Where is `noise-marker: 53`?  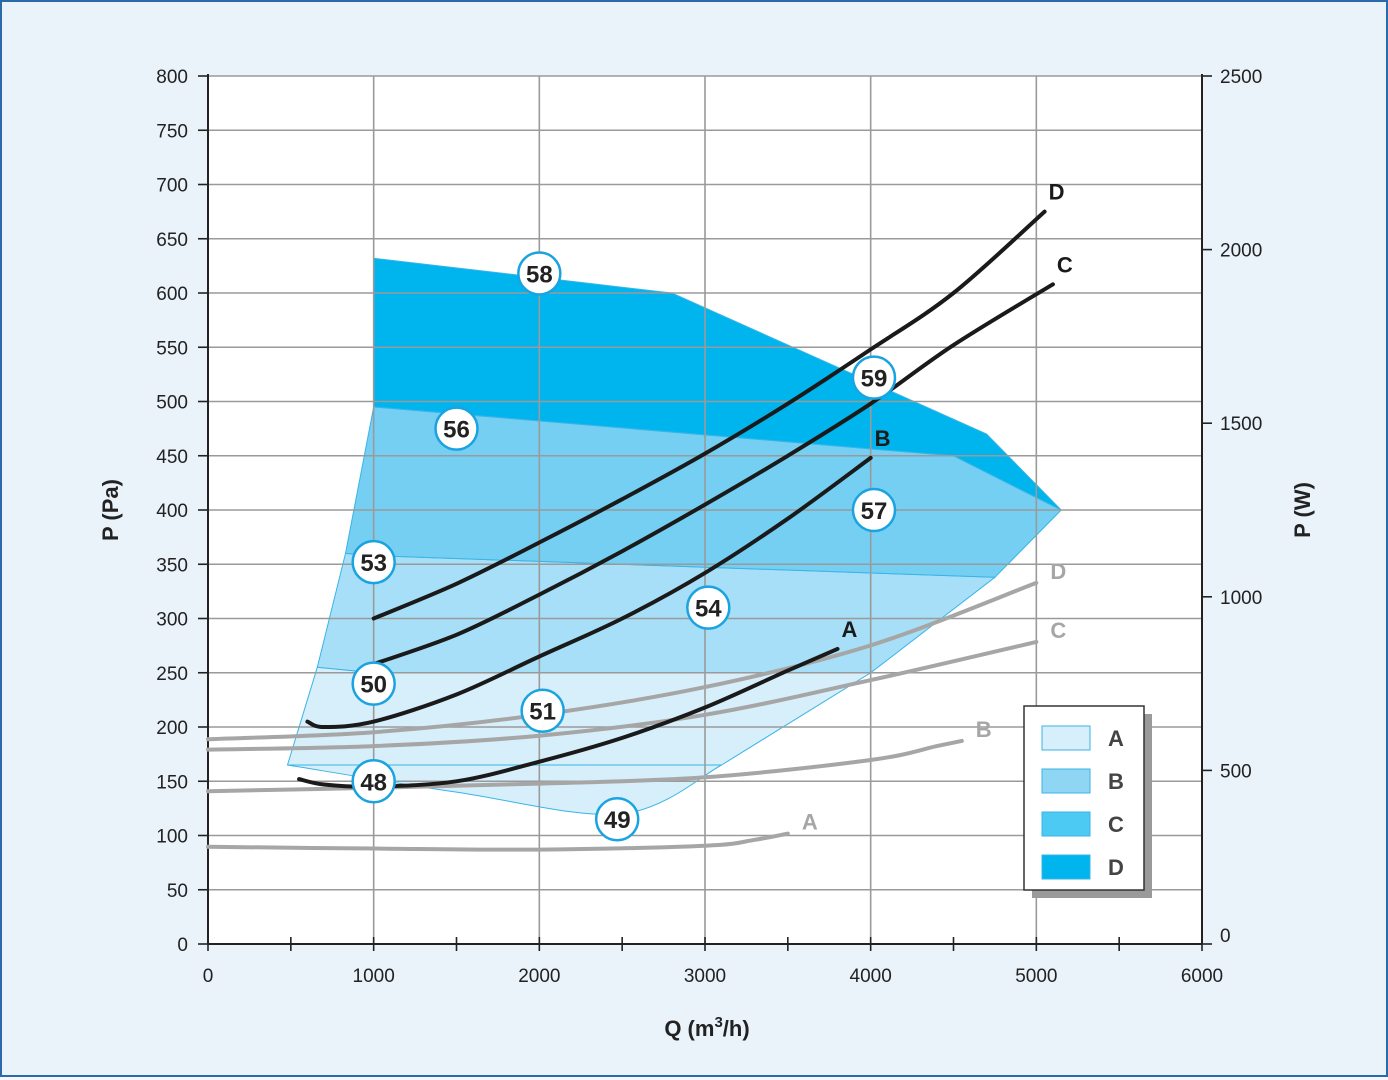 noise-marker: 53 is located at coordinates (373, 562).